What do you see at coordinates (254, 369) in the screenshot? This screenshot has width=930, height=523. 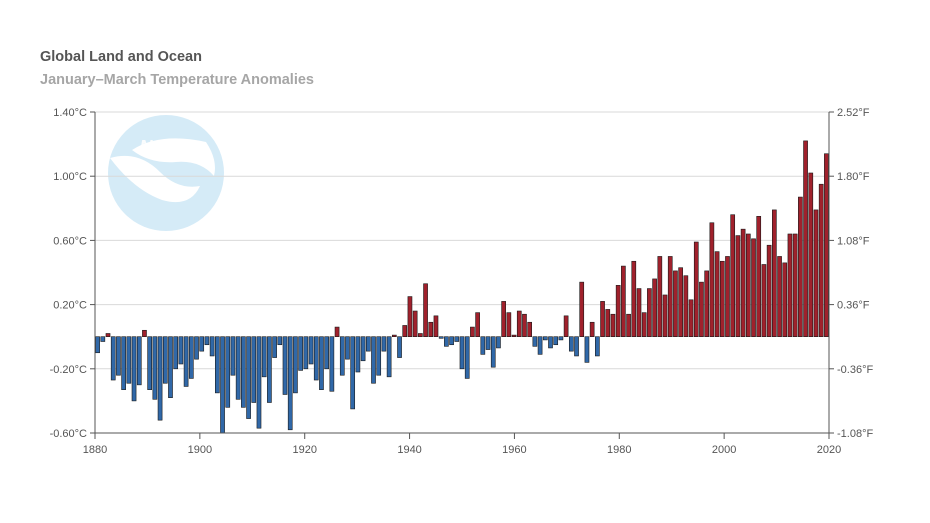 I see `bar-1910` at bounding box center [254, 369].